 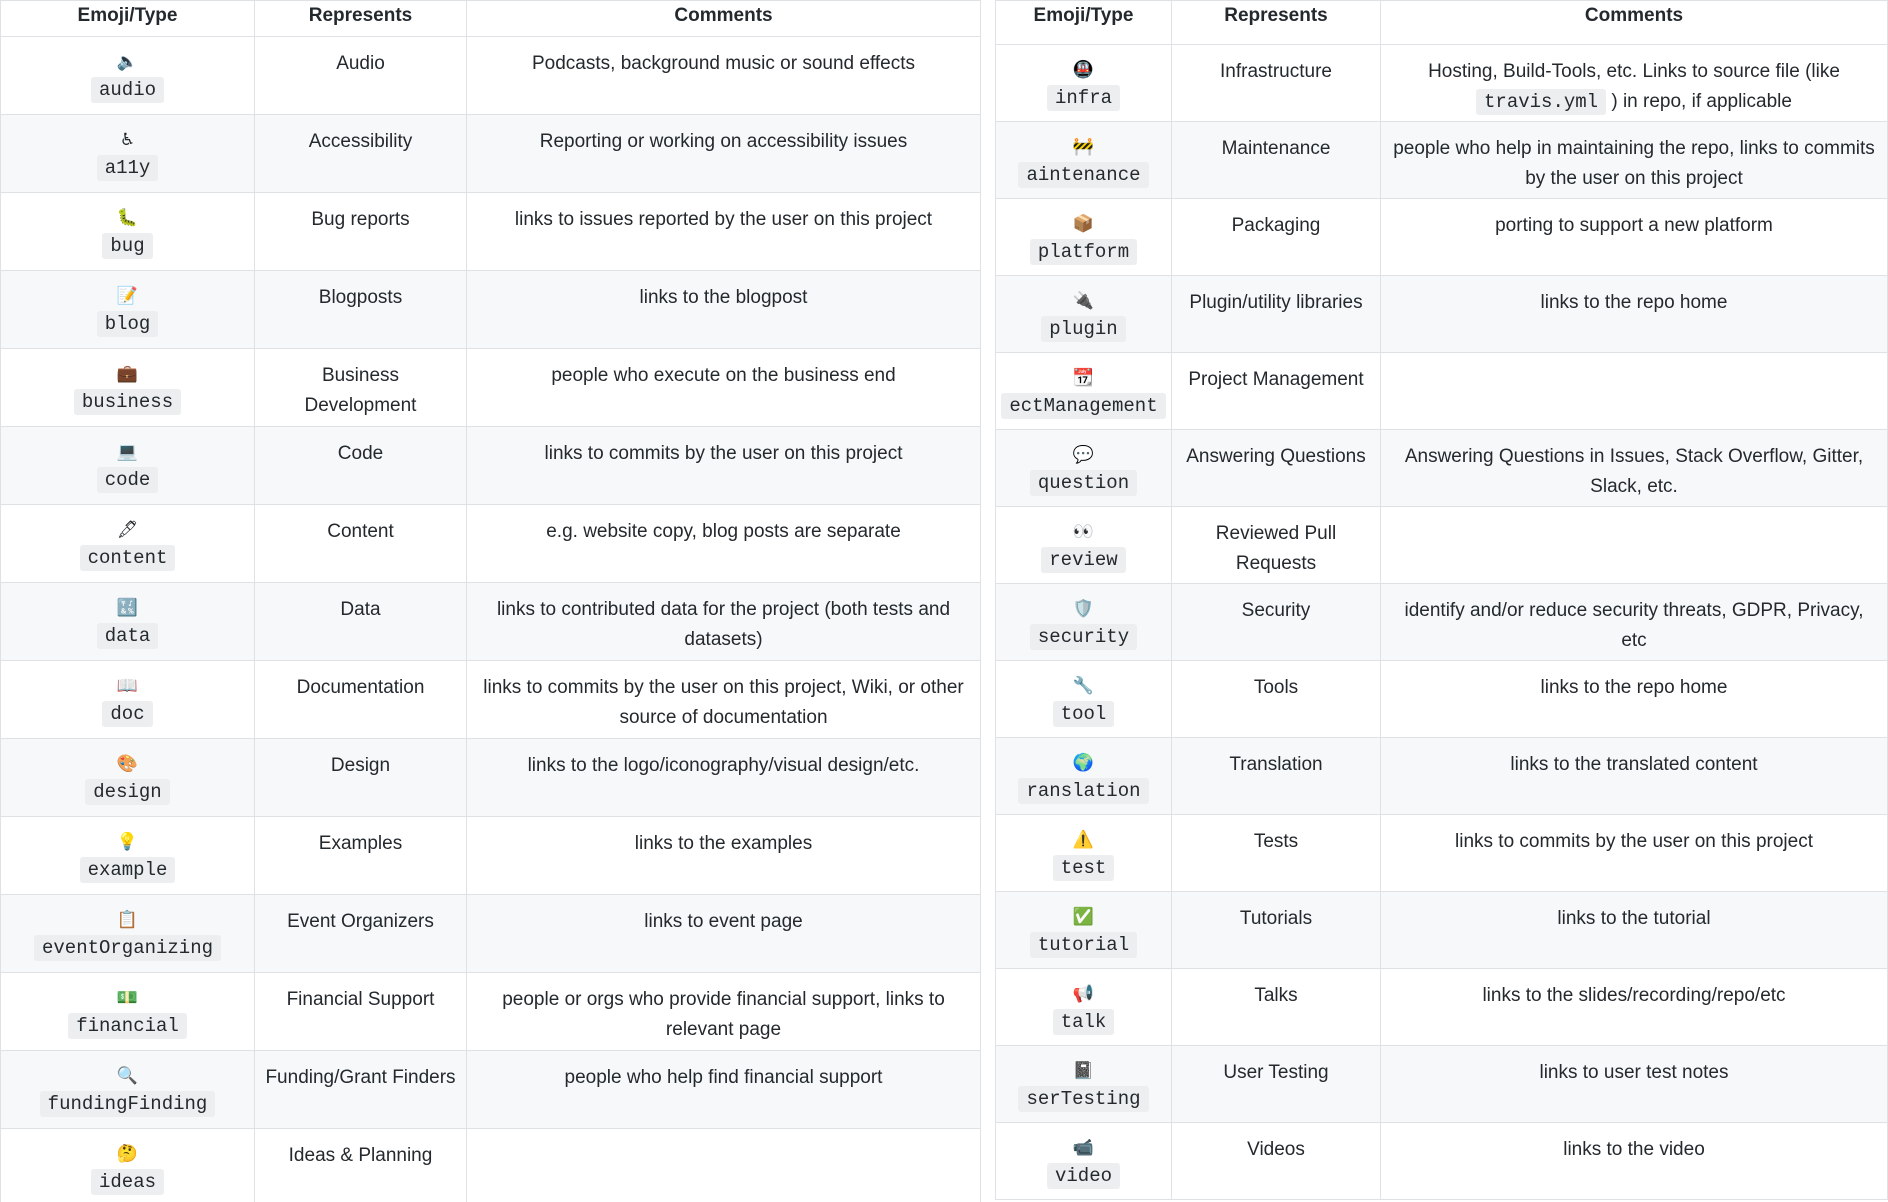 I want to click on type-code: security, so click(x=1083, y=637).